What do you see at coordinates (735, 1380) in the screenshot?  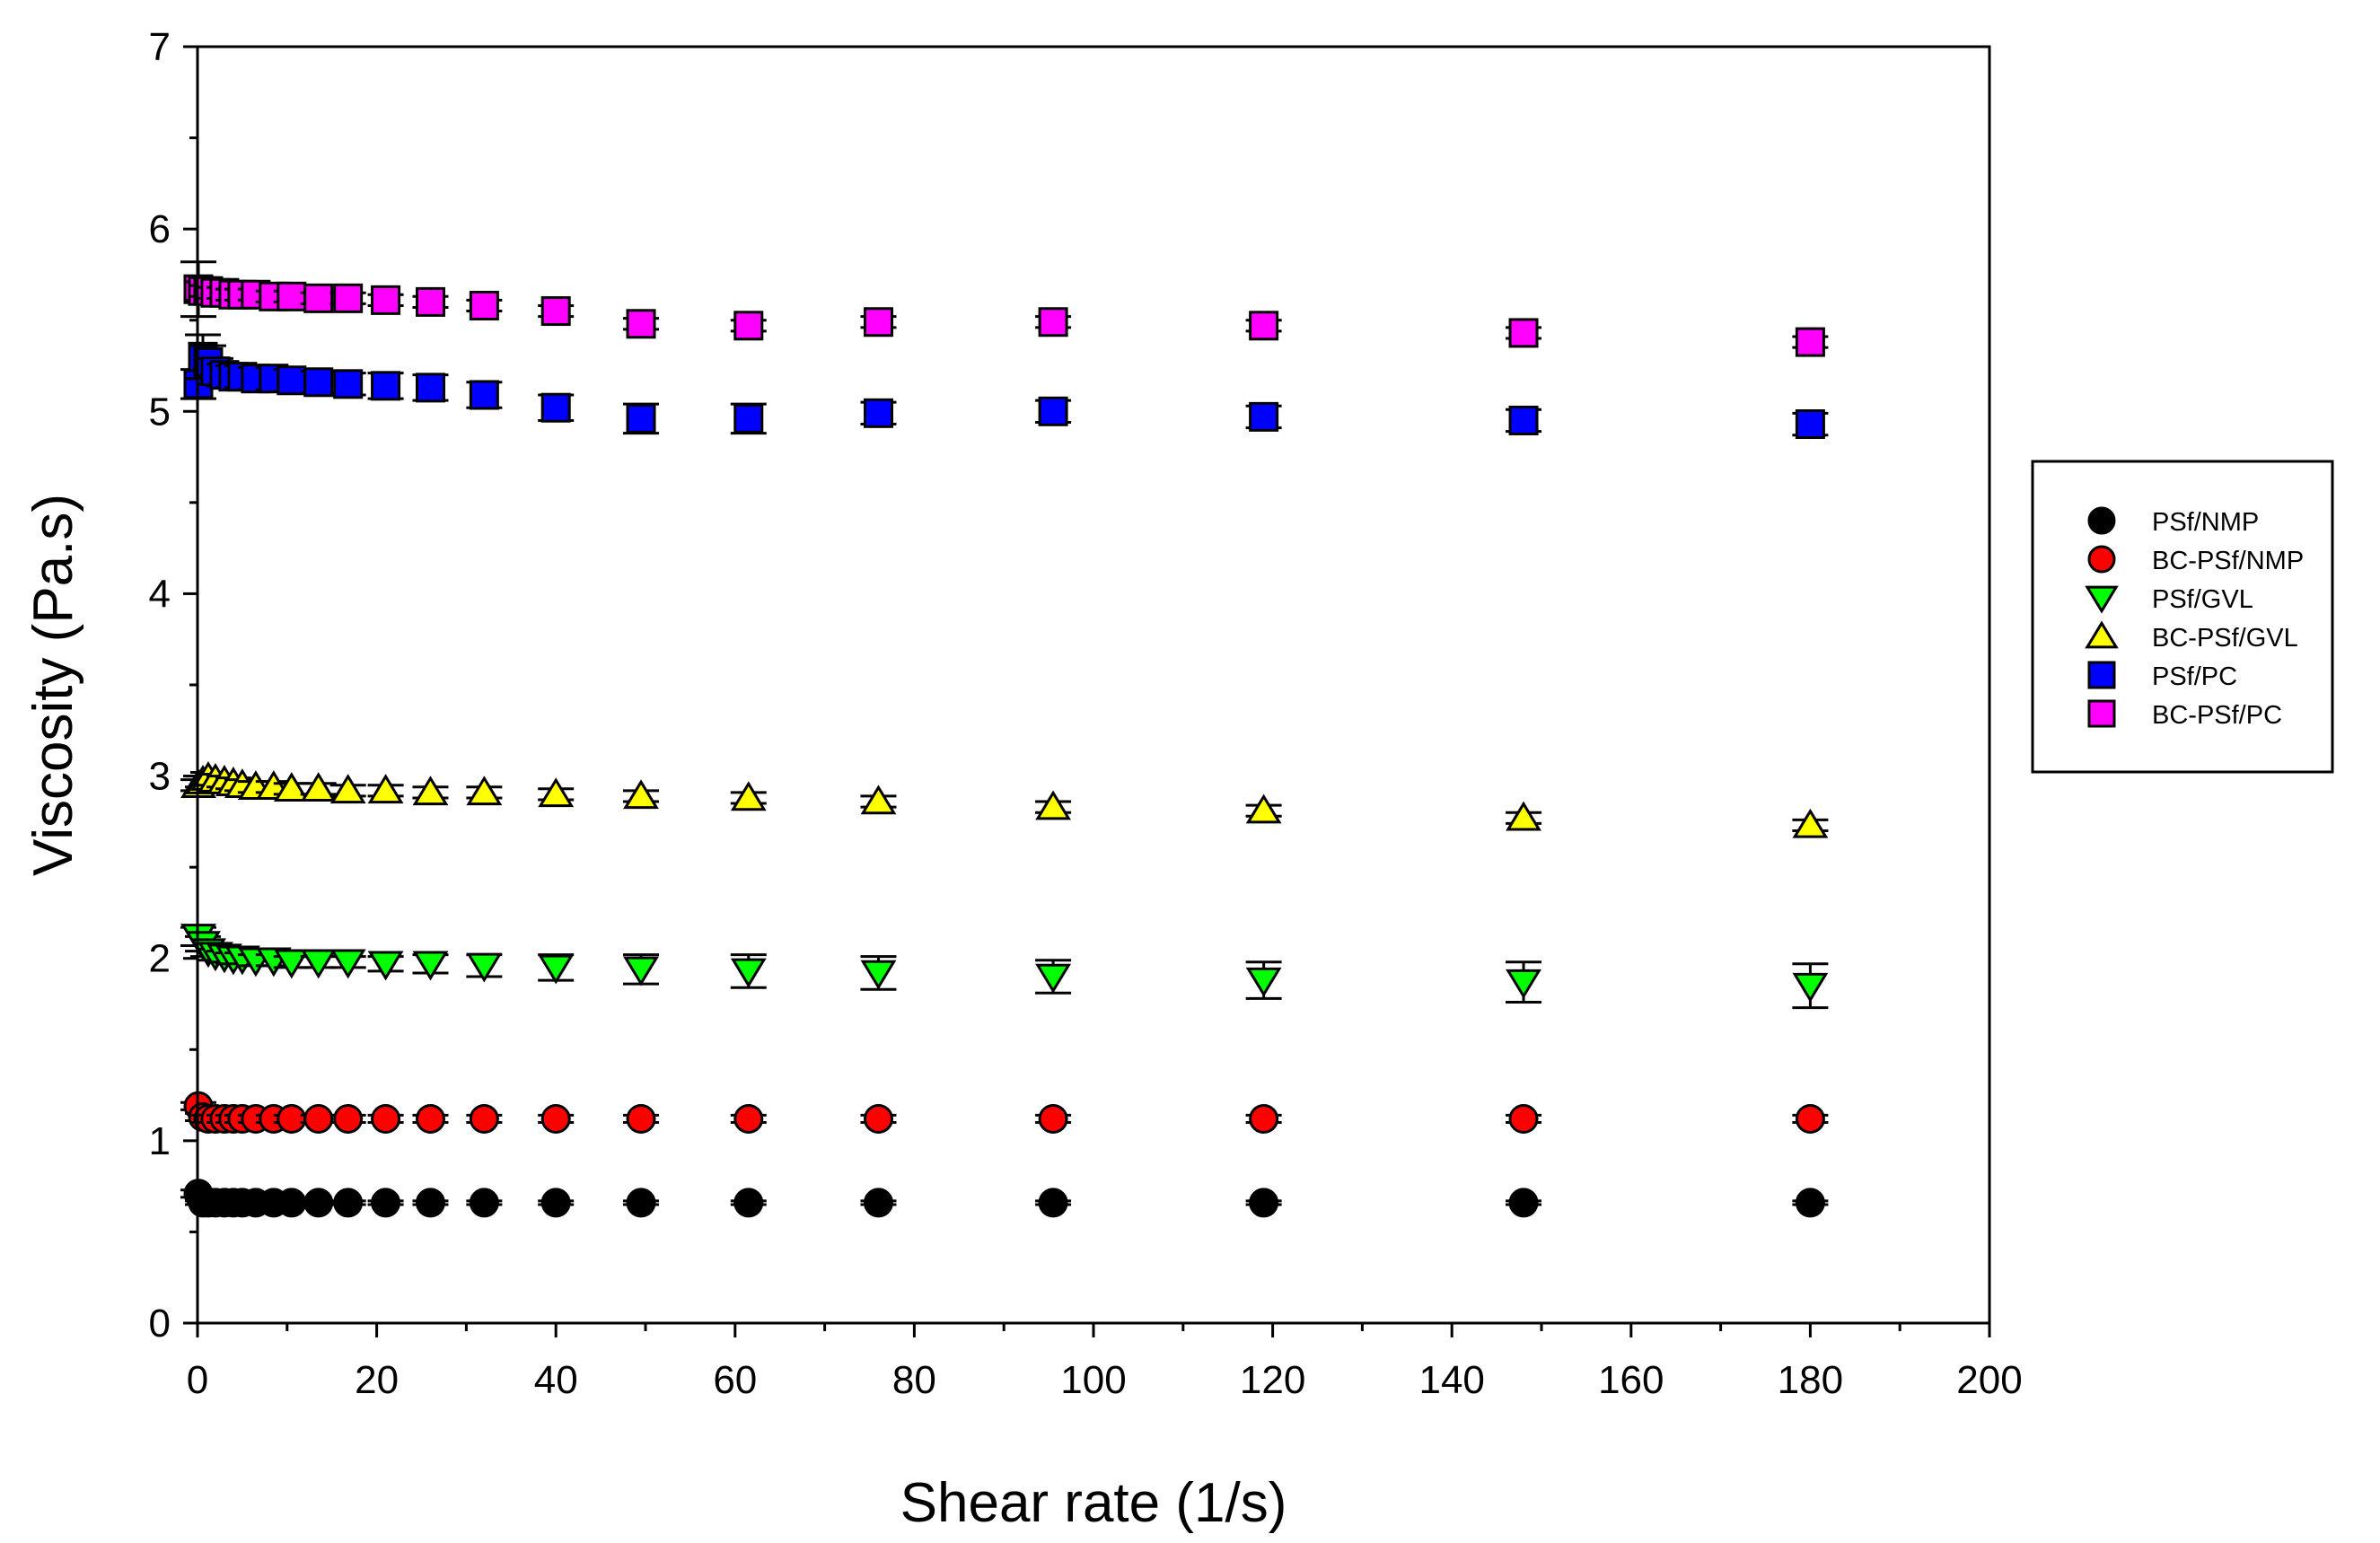 I see `x-tick-label: 60` at bounding box center [735, 1380].